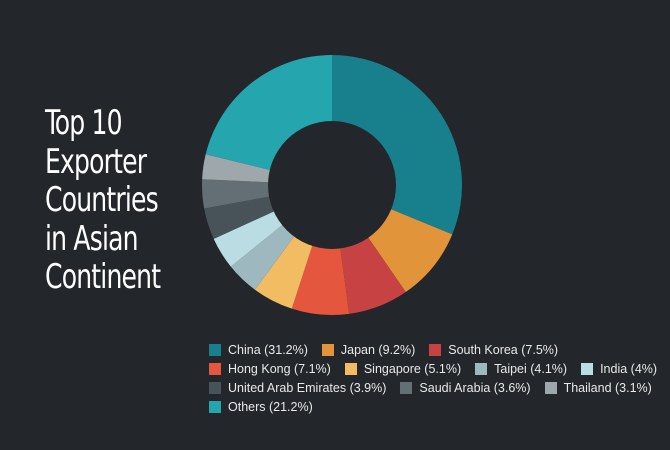 Image resolution: width=670 pixels, height=450 pixels. I want to click on legend-label: Saudi Arabia (3.6%), so click(475, 387).